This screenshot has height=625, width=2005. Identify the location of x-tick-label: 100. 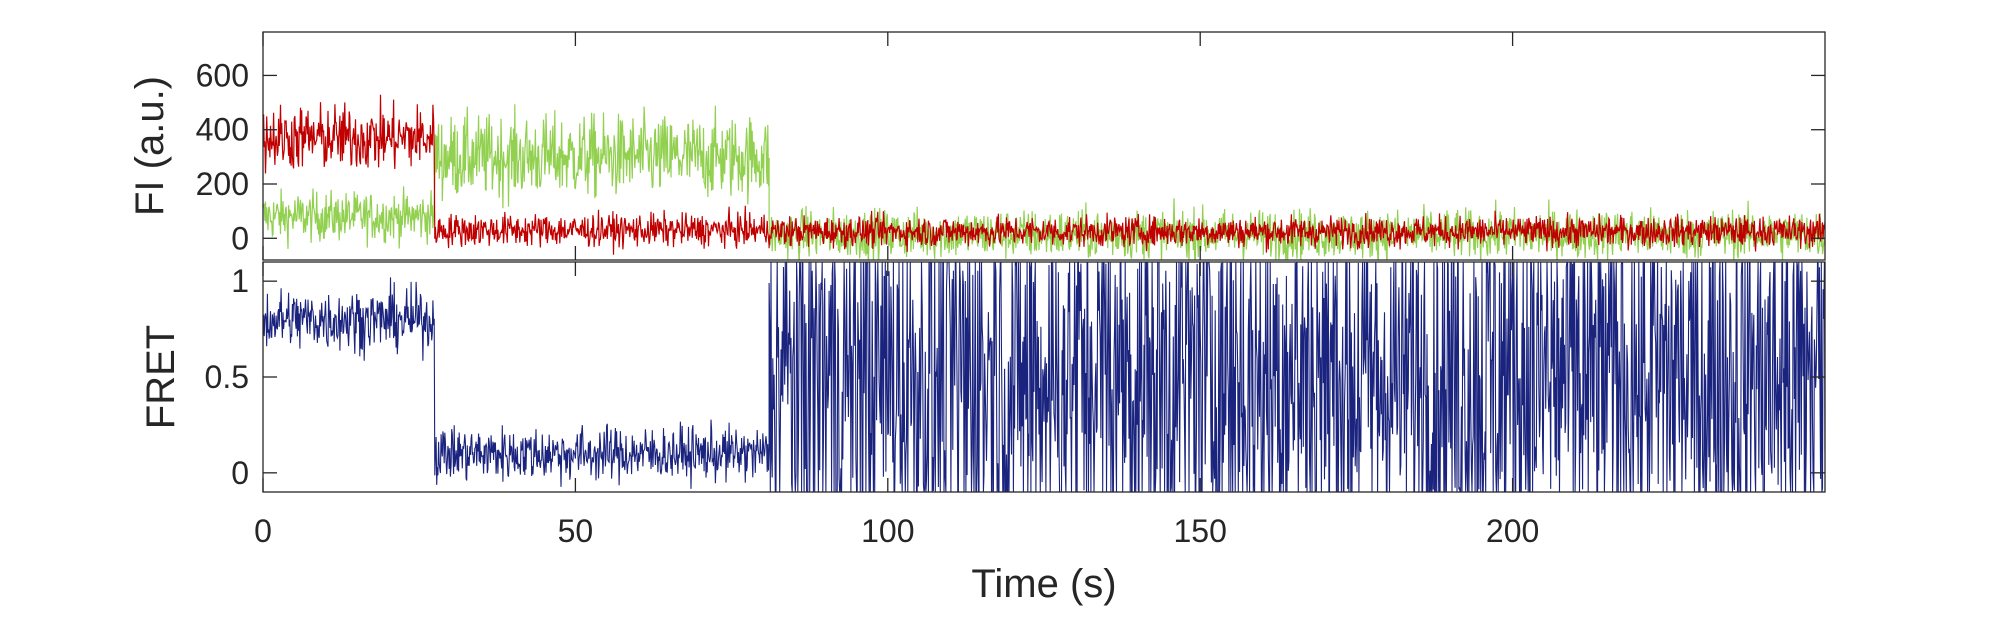
(887, 531).